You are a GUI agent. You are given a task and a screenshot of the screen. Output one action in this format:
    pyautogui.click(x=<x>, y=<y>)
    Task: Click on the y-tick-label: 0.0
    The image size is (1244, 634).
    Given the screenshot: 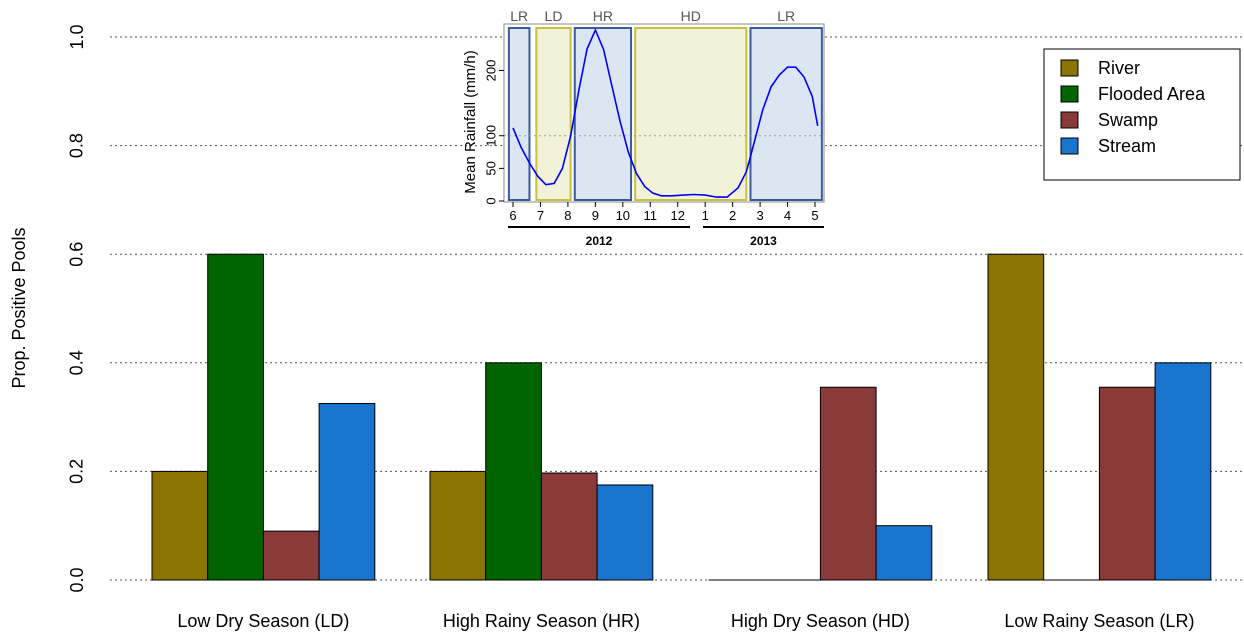 What is the action you would take?
    pyautogui.click(x=77, y=579)
    